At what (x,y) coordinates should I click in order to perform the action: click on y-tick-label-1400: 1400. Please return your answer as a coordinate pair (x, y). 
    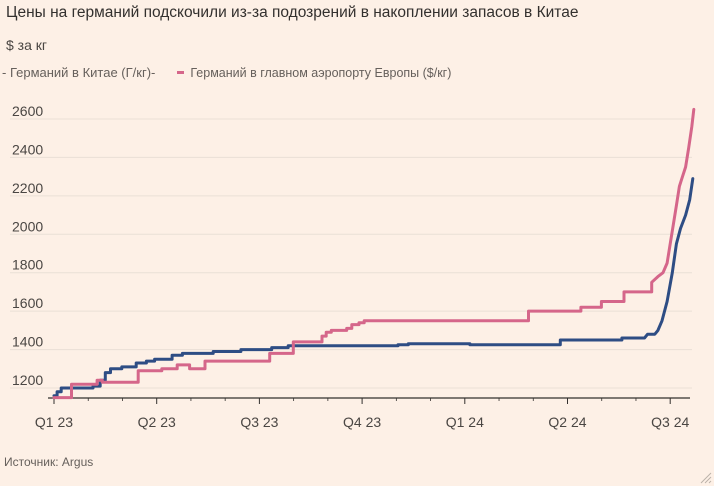
    Looking at the image, I should click on (27, 342).